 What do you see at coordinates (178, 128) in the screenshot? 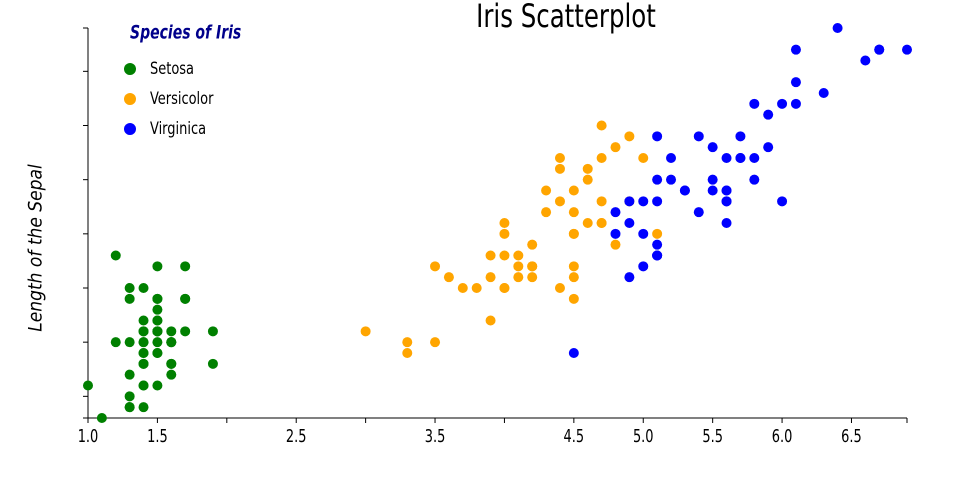
I see `legend-label: Virginica` at bounding box center [178, 128].